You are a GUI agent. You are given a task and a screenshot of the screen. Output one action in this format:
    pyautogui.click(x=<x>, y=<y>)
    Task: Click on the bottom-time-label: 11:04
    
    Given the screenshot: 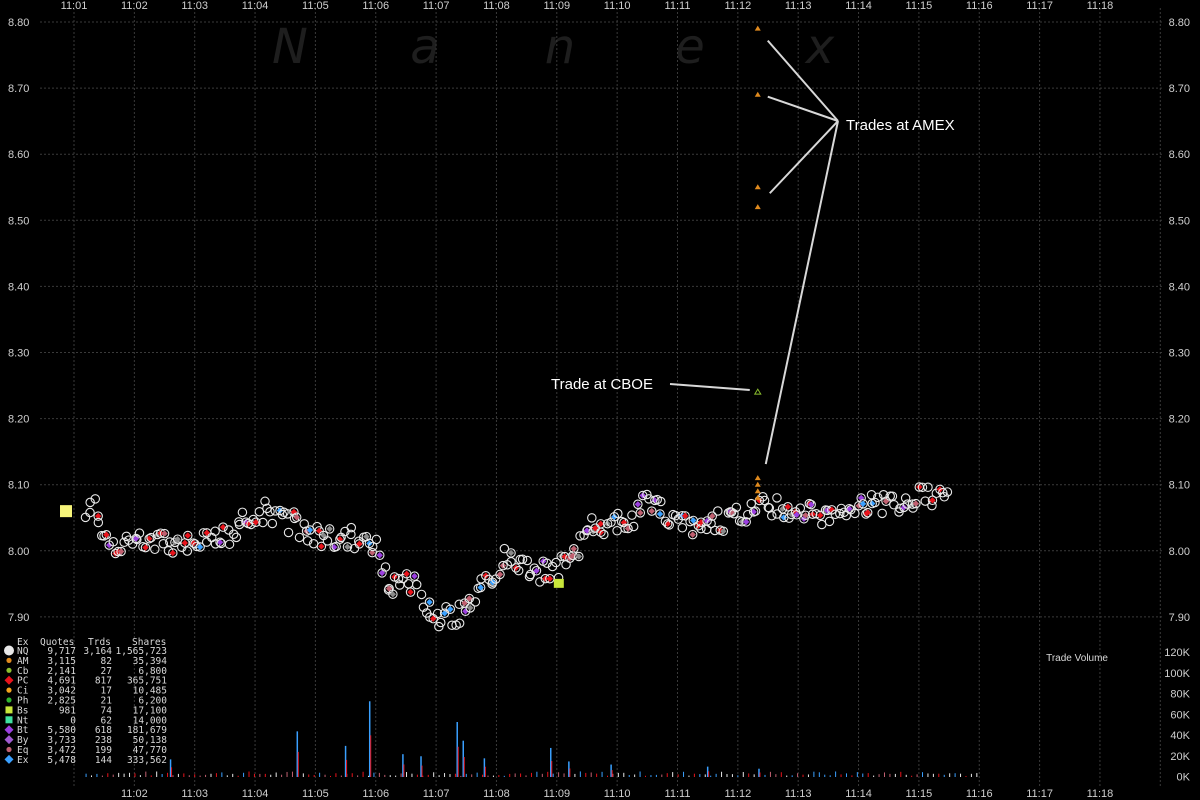 What is the action you would take?
    pyautogui.click(x=255, y=794)
    